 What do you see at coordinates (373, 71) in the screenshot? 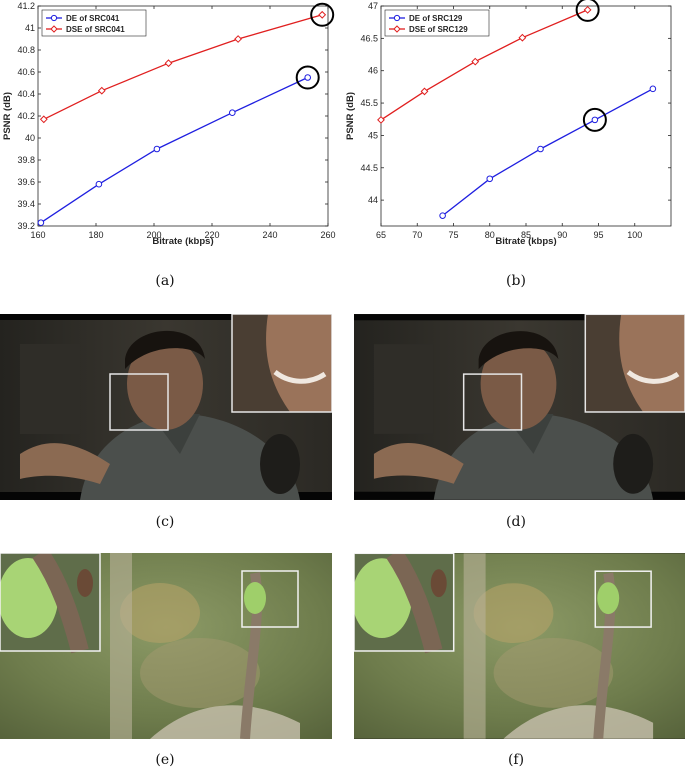
I see `chart-b-ytick-label: 46` at bounding box center [373, 71].